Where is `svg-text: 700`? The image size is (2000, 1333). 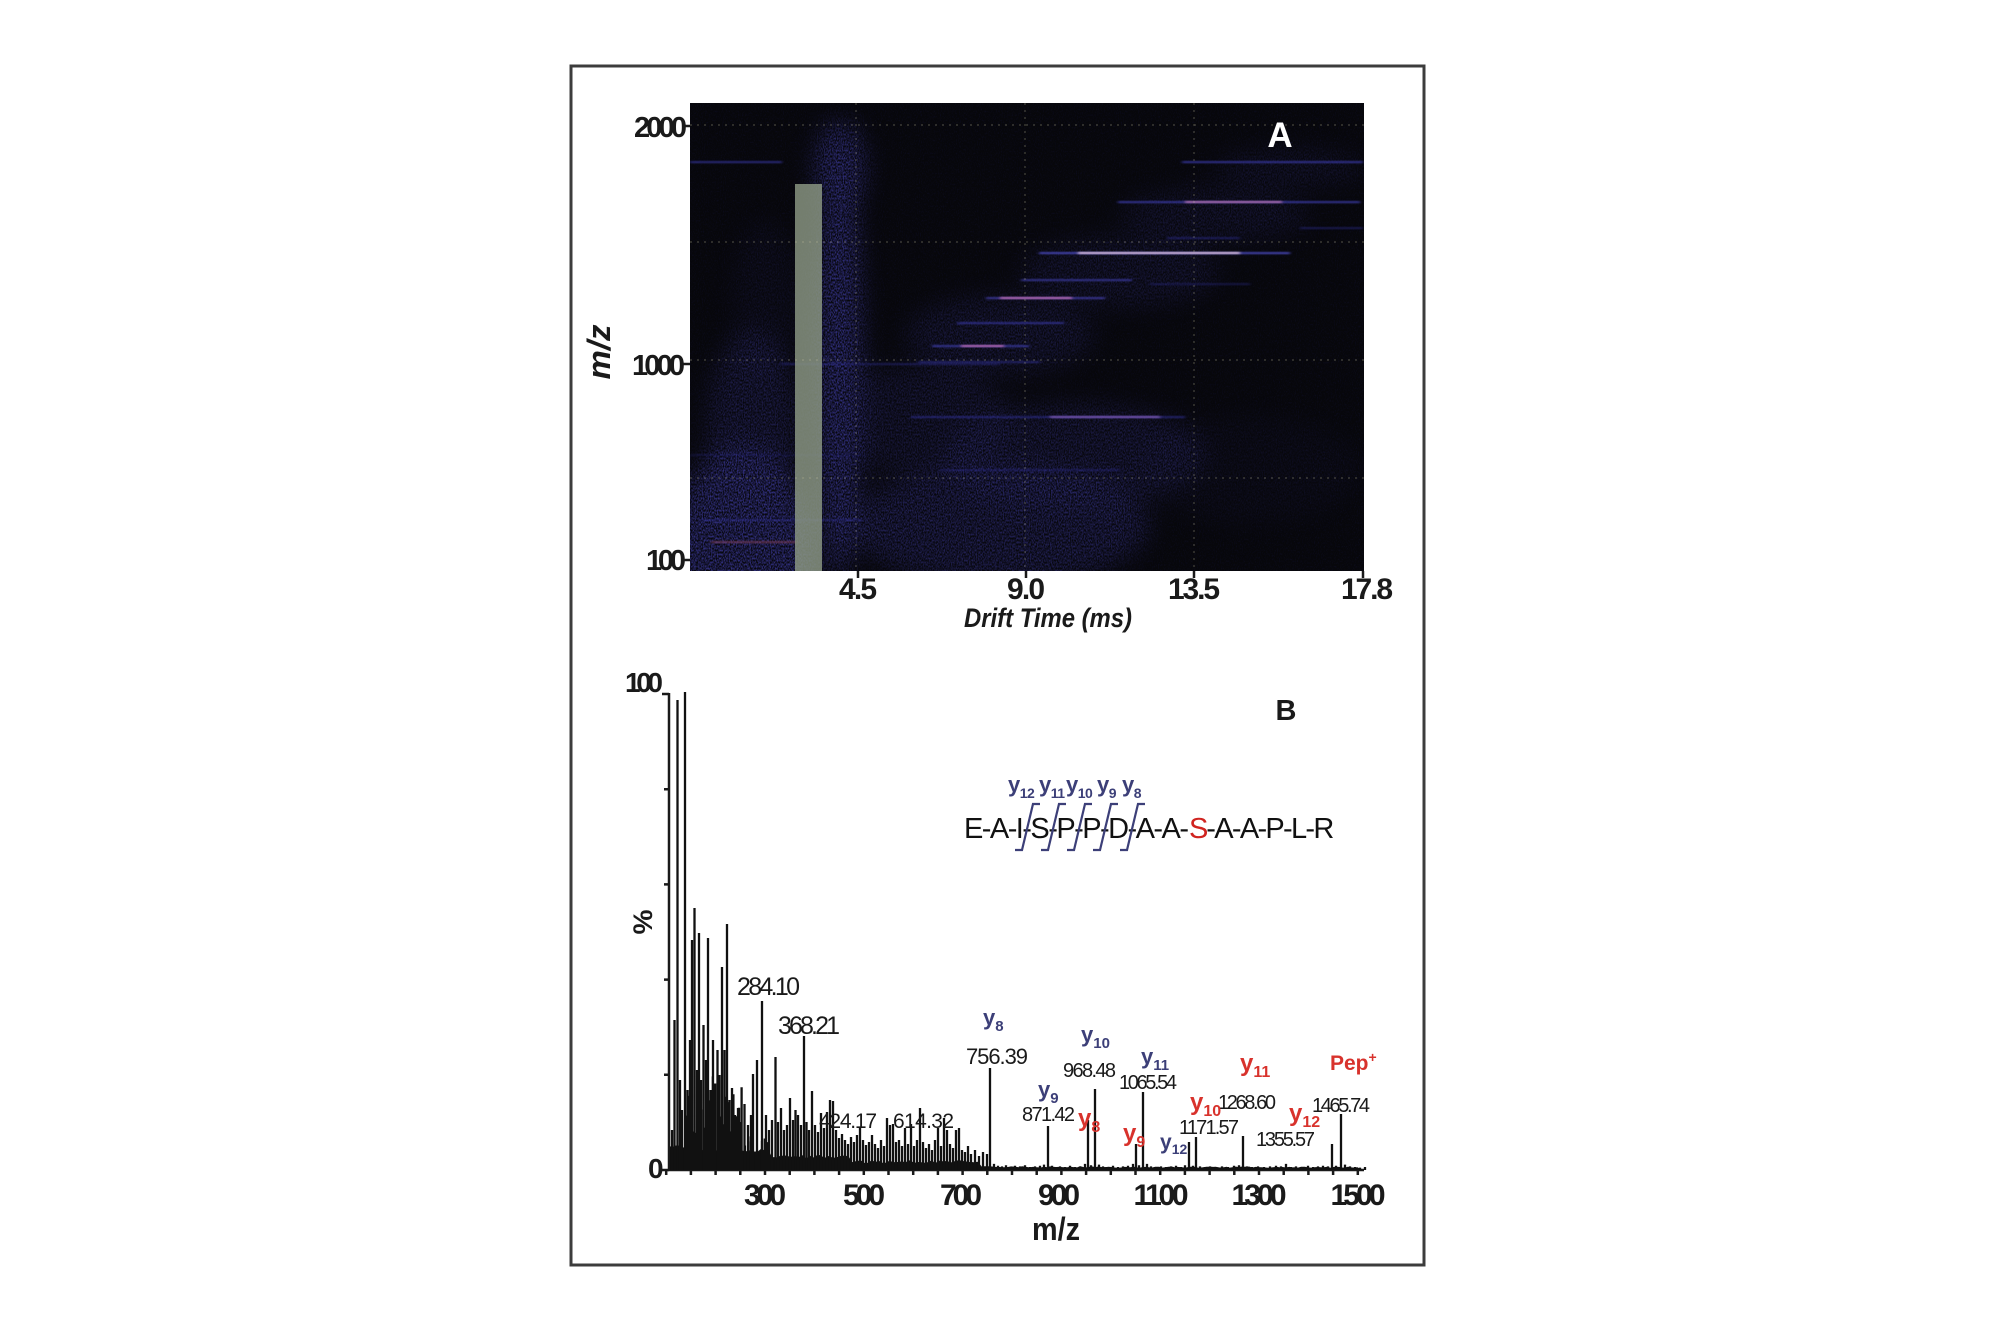
svg-text: 700 is located at coordinates (961, 1195).